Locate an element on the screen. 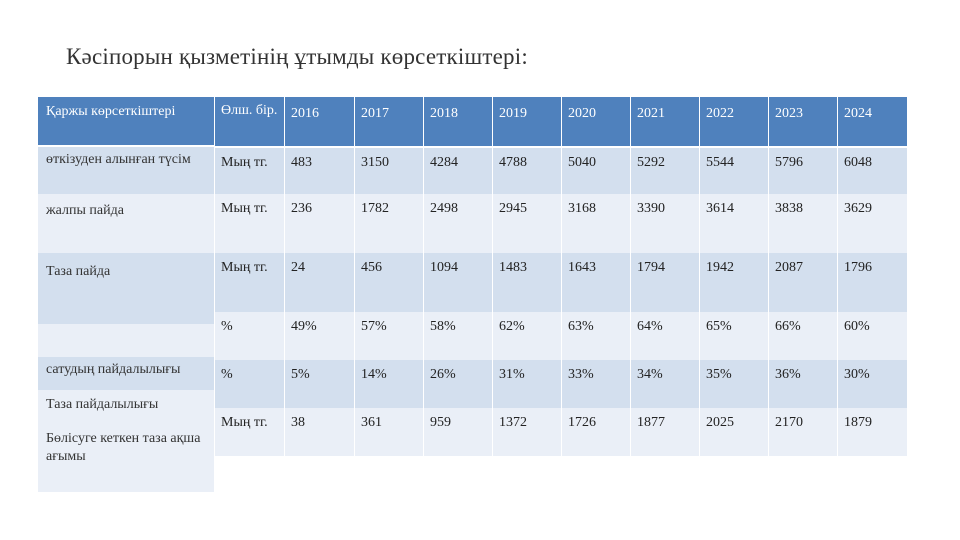 This screenshot has height=540, width=960. year-header-cell: 2016 is located at coordinates (319, 122).